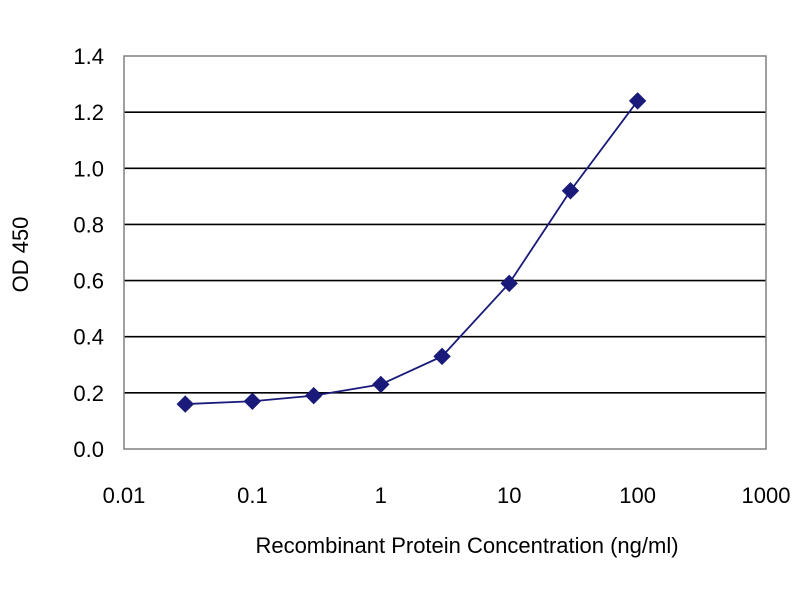  What do you see at coordinates (509, 495) in the screenshot?
I see `x-tick-label-3: 10` at bounding box center [509, 495].